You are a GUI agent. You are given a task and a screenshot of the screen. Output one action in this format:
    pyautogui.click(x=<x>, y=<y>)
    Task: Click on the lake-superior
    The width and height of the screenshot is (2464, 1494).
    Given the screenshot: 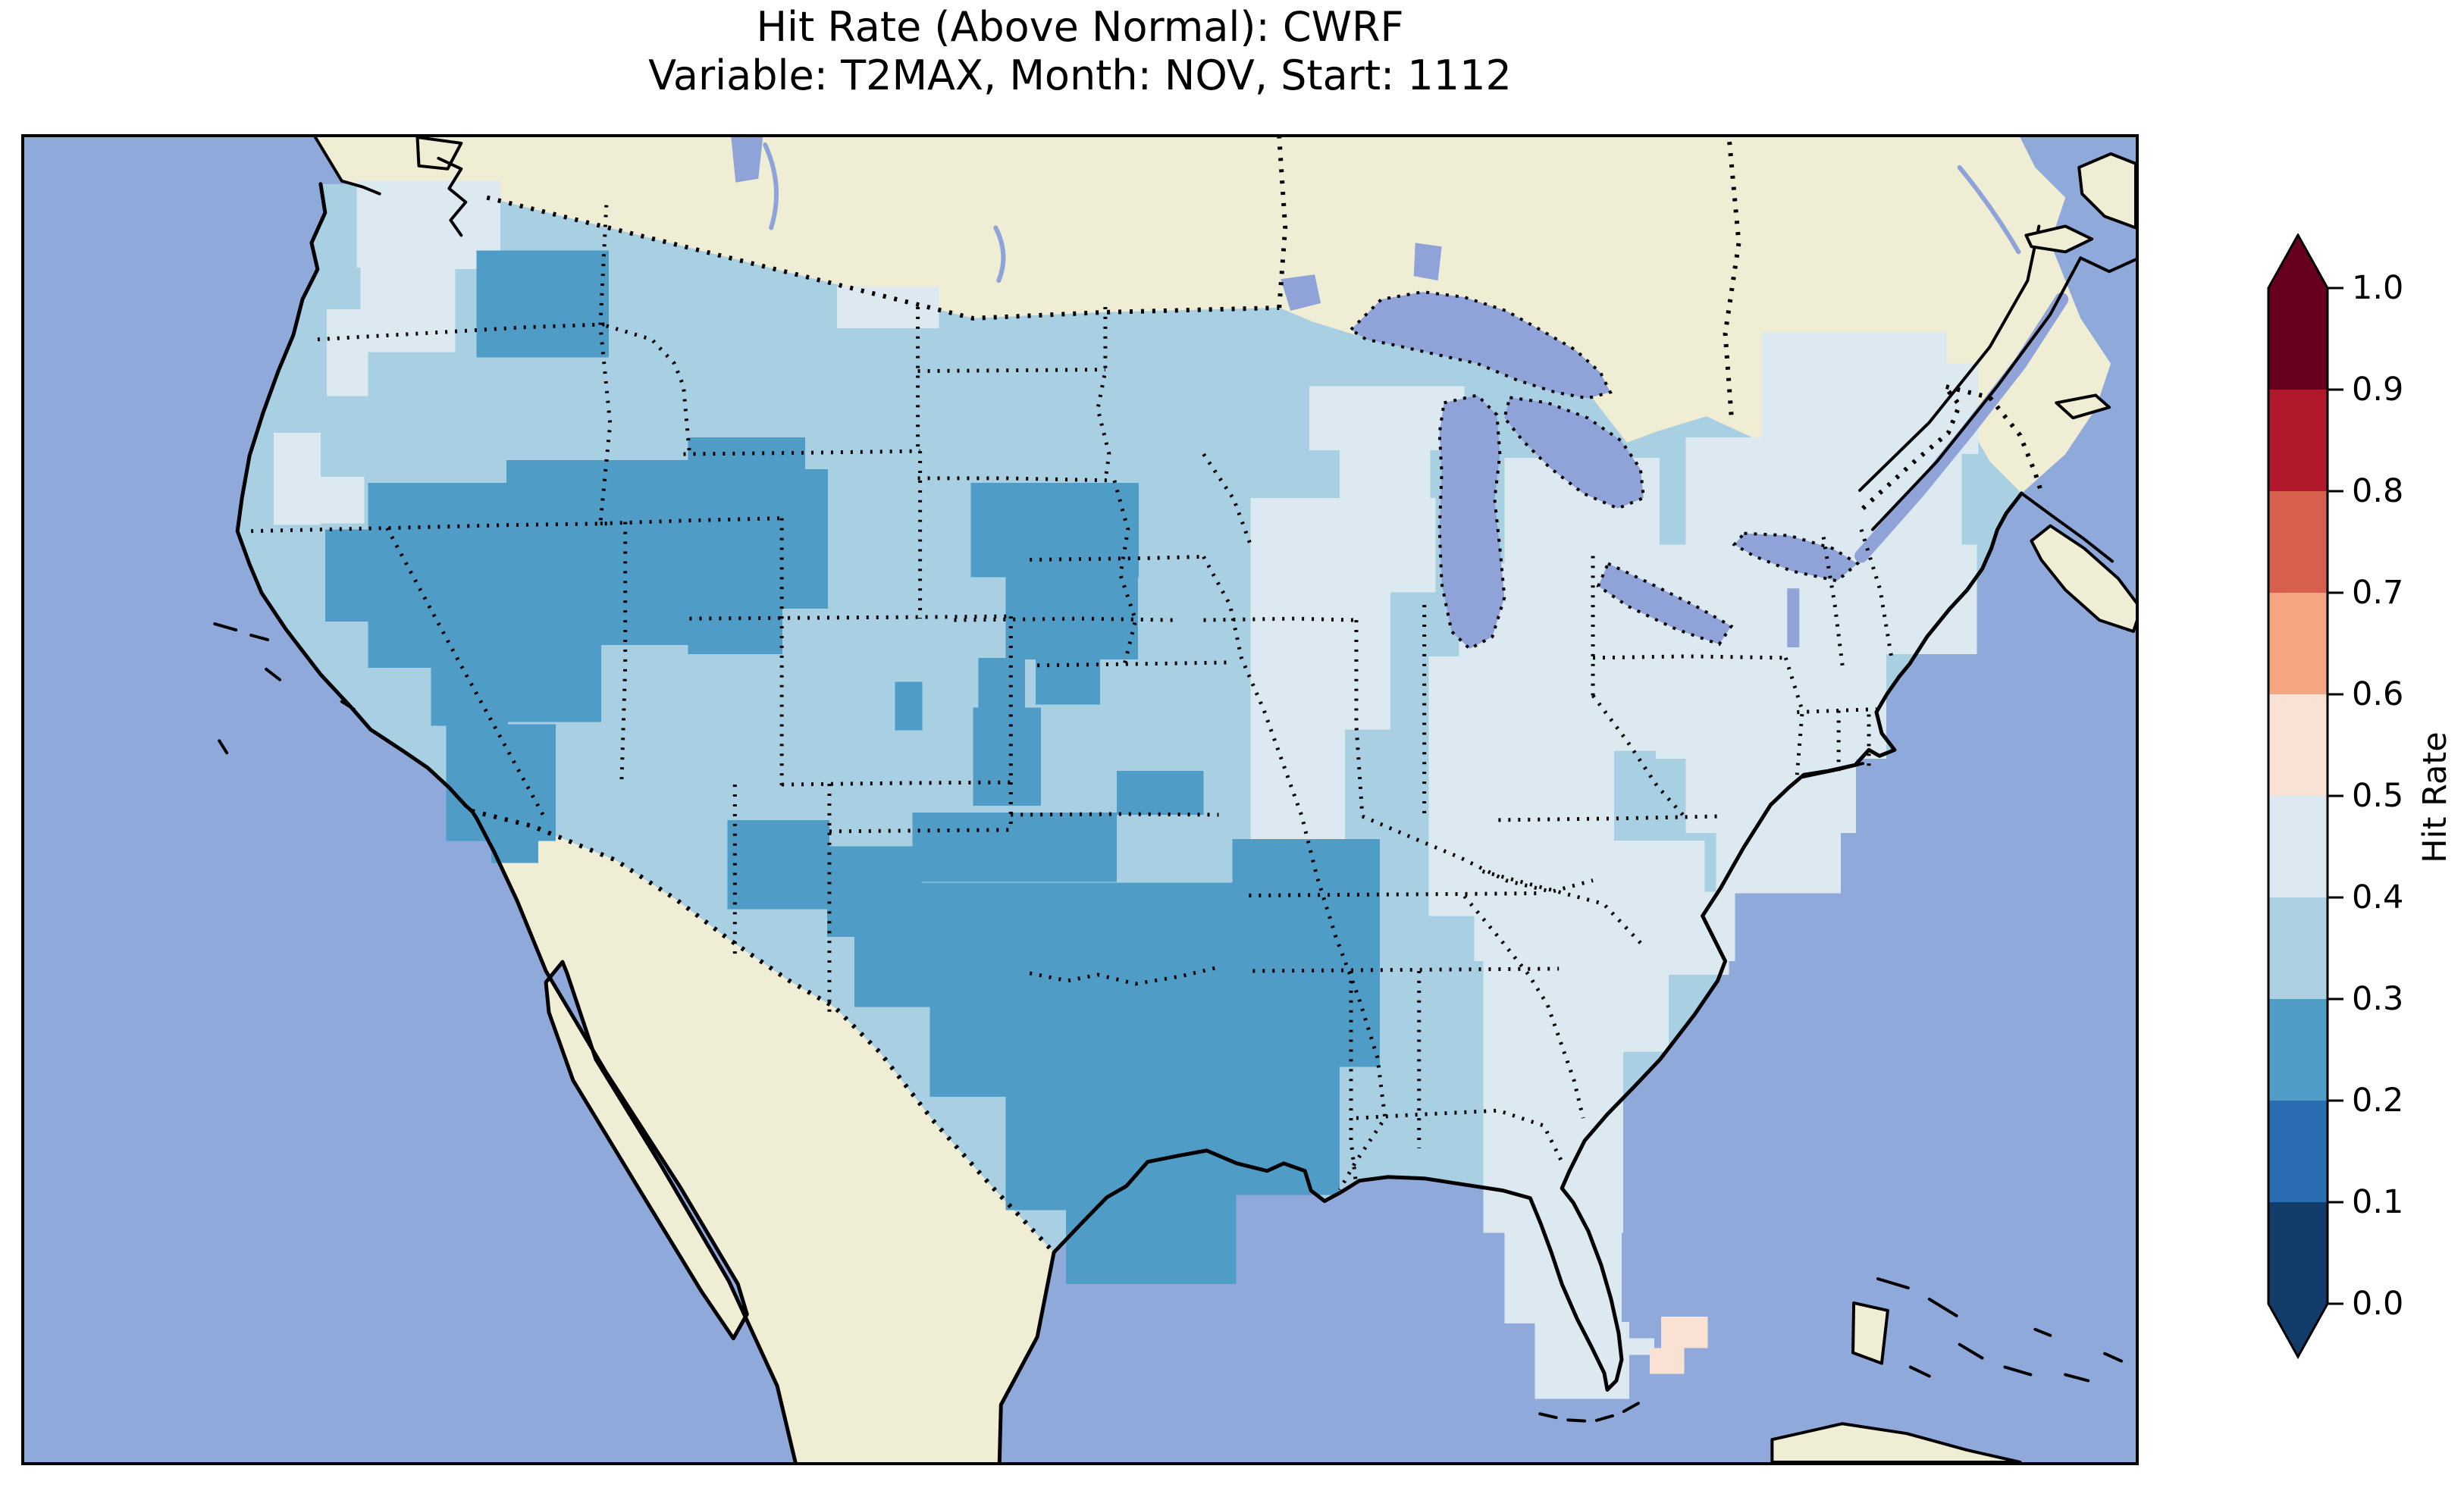 What is the action you would take?
    pyautogui.click(x=1481, y=345)
    